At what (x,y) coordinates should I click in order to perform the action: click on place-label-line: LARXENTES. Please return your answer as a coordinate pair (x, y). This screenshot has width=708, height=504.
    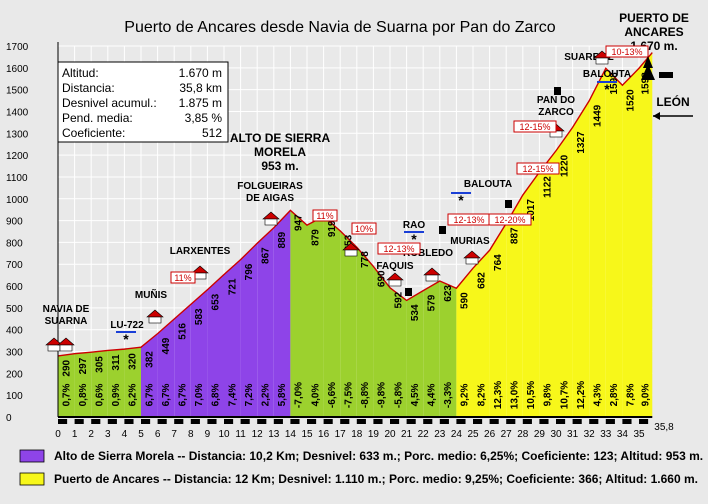
    Looking at the image, I should click on (200, 251).